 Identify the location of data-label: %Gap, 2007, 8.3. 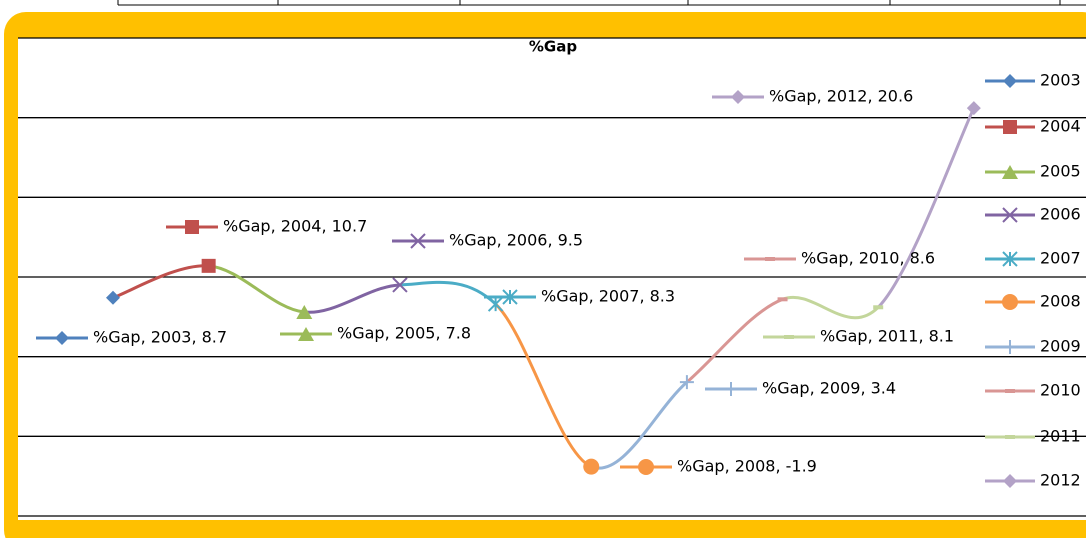
(608, 296).